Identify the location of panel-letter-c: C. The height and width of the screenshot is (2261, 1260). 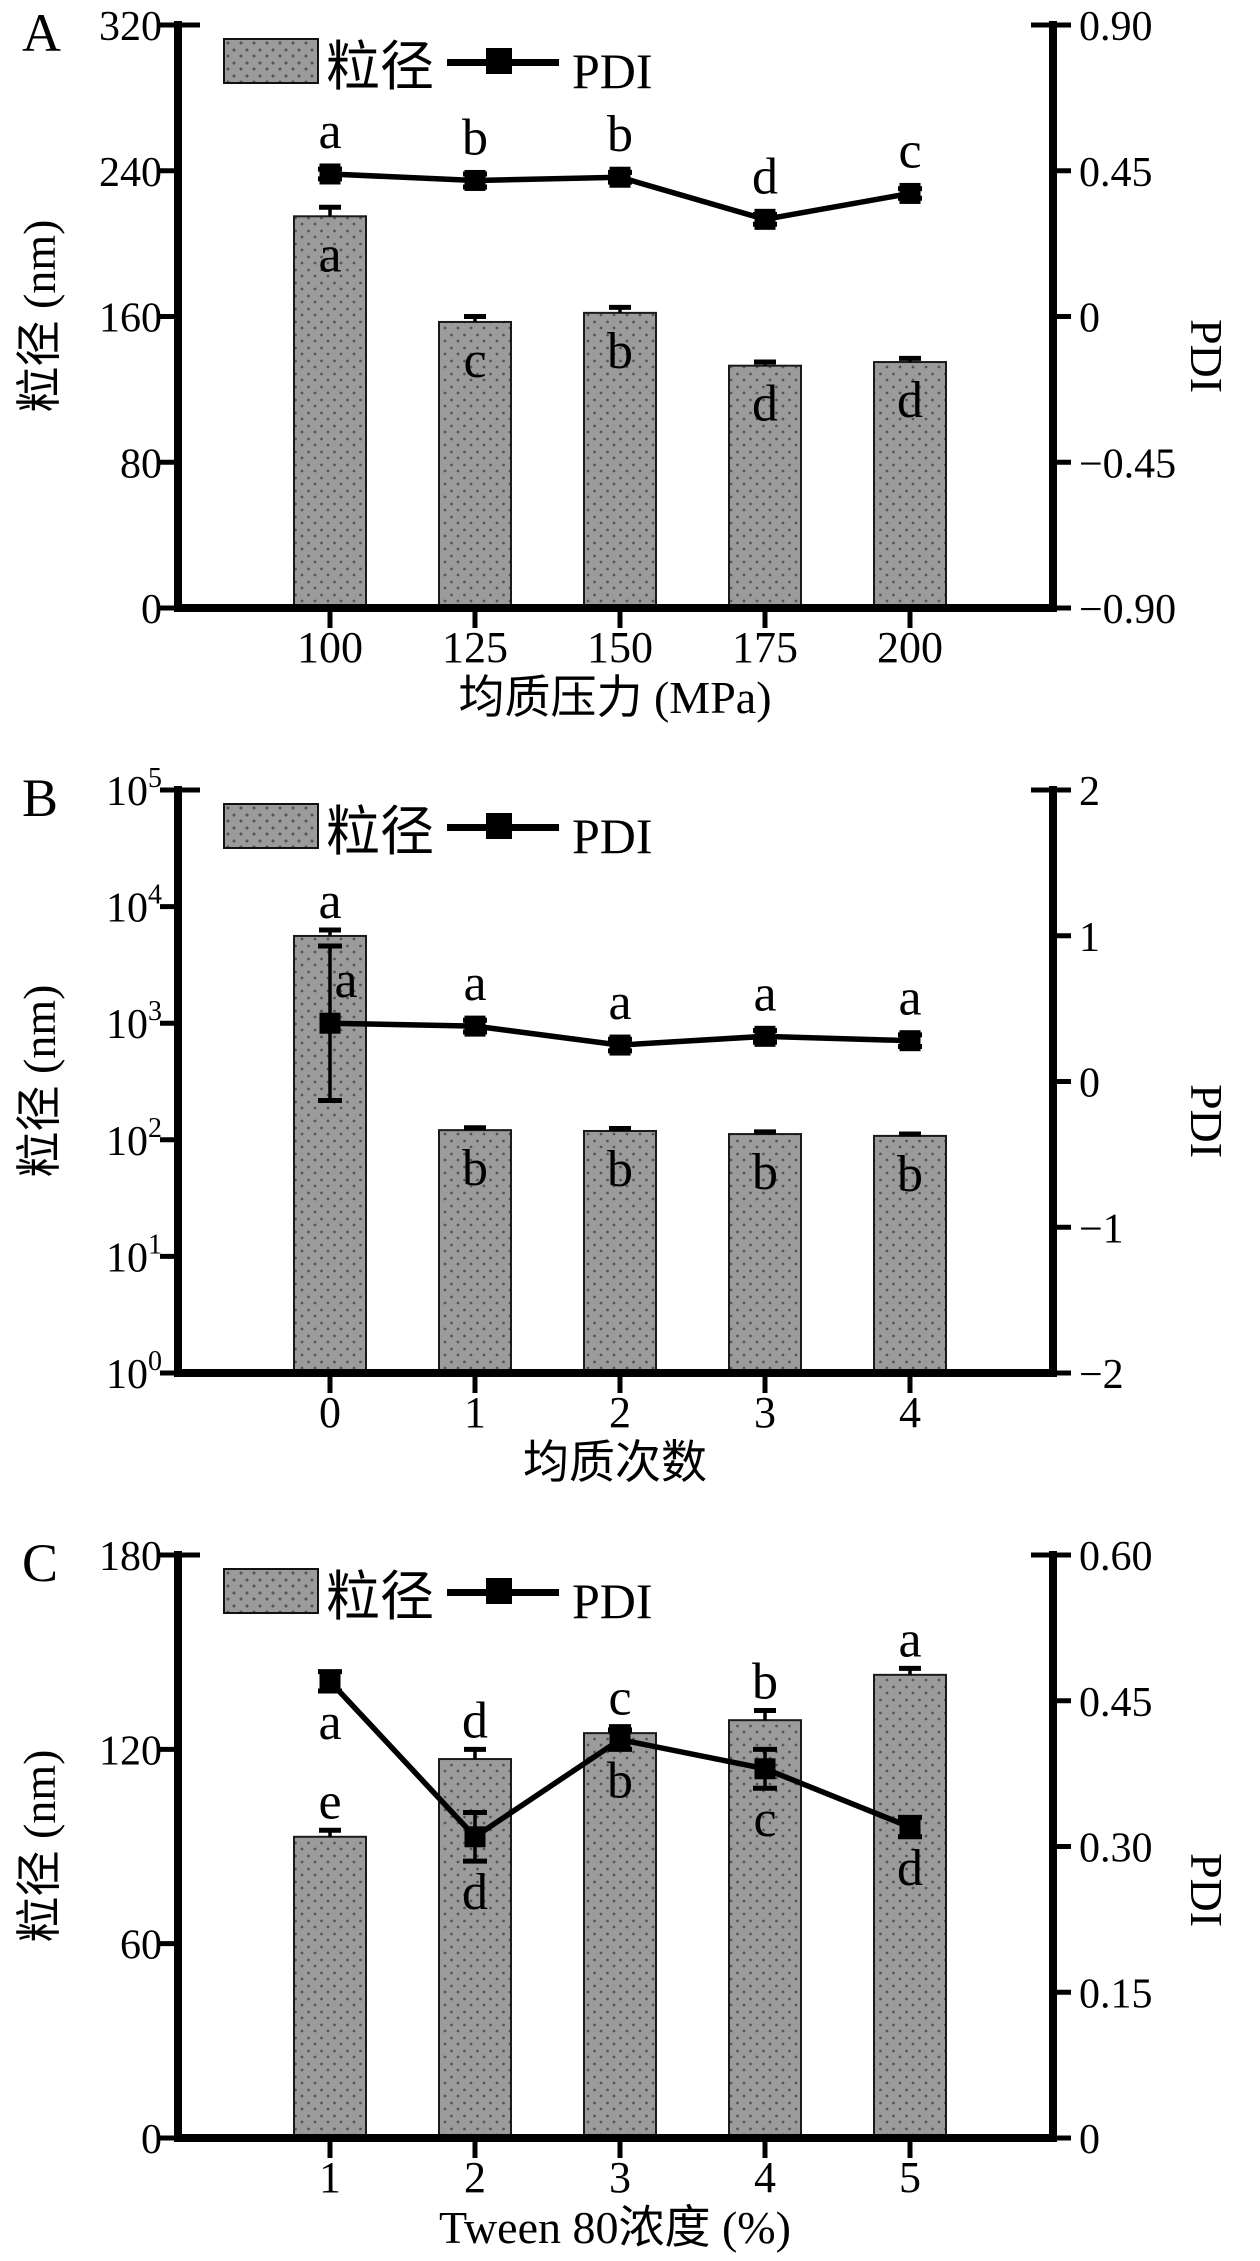
(40, 1563).